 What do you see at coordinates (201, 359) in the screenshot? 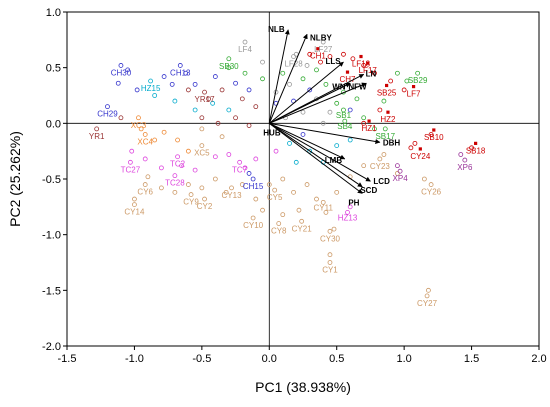
I see `x-tick-label: -0.5` at bounding box center [201, 359].